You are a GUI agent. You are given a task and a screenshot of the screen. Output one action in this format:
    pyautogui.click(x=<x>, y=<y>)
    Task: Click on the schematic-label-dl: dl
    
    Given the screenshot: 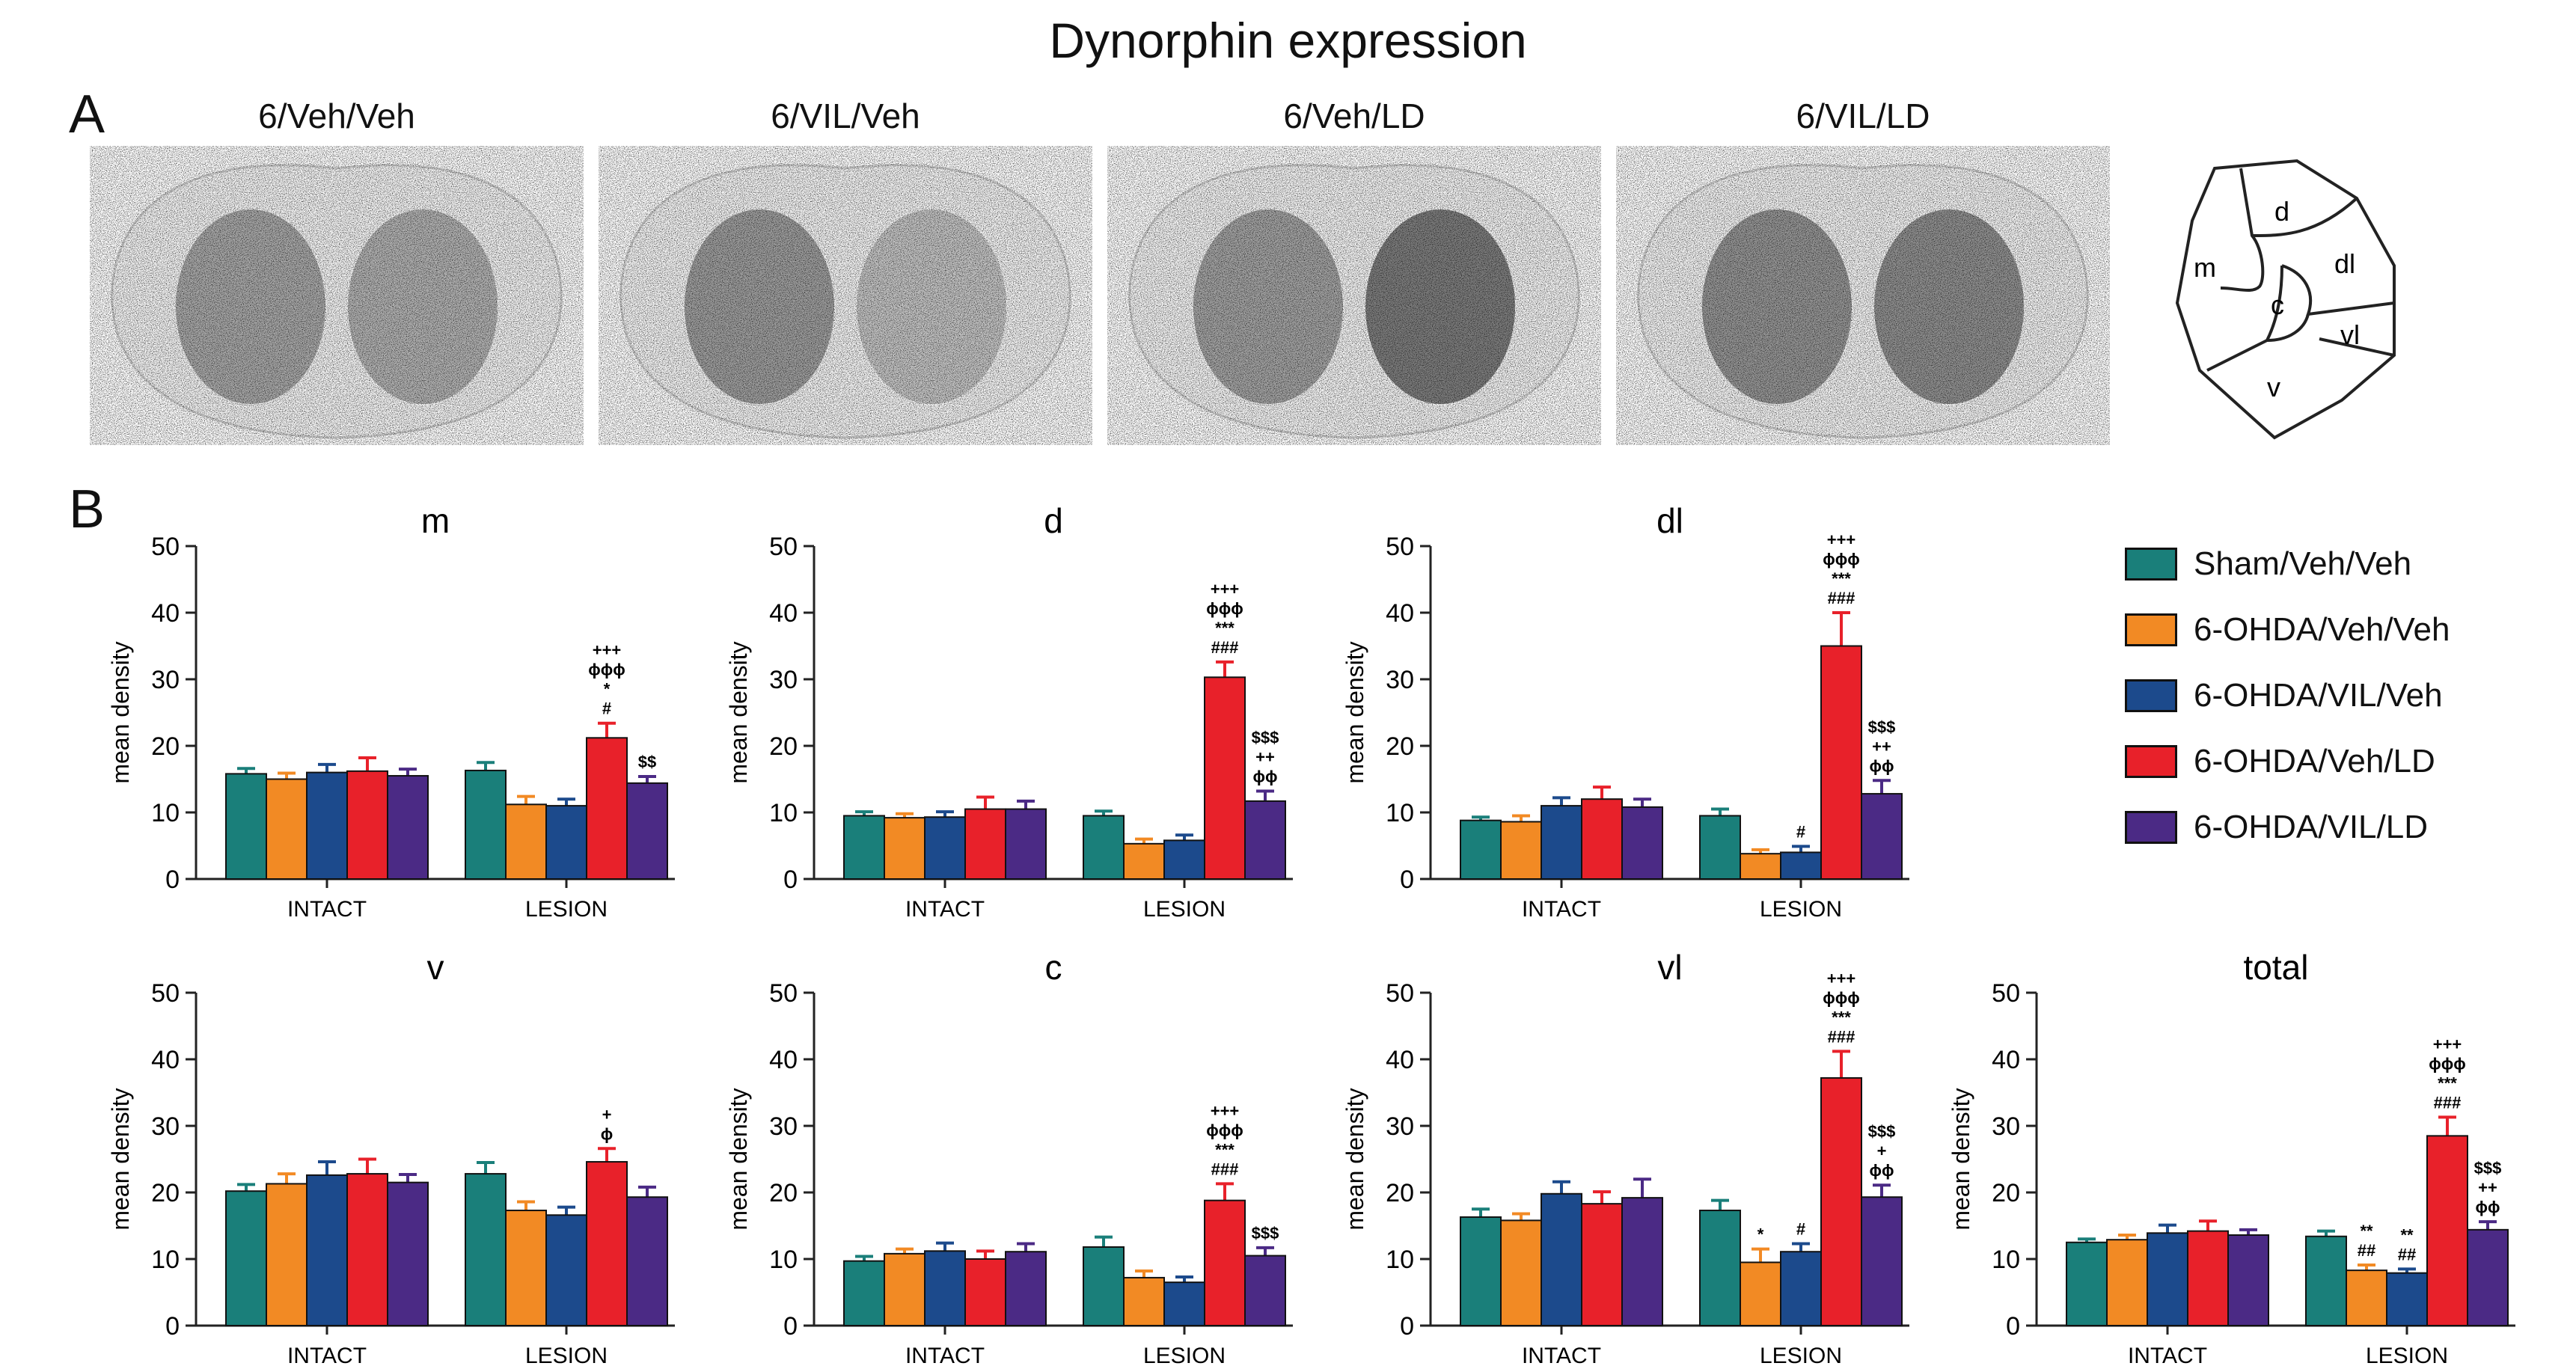 What is the action you would take?
    pyautogui.click(x=2344, y=263)
    